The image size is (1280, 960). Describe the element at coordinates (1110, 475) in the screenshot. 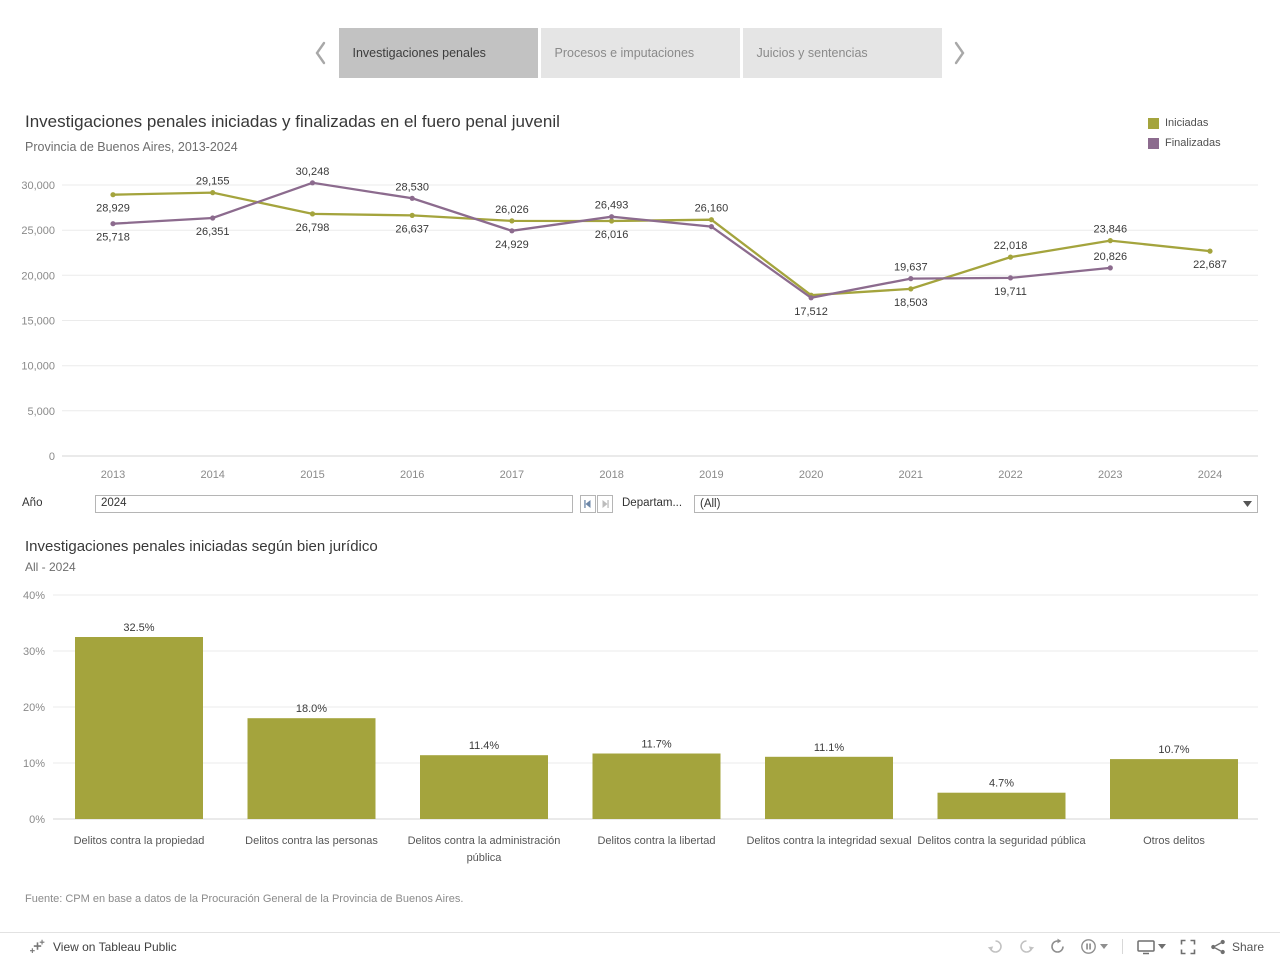

I see `svg-text: 2023` at that location.